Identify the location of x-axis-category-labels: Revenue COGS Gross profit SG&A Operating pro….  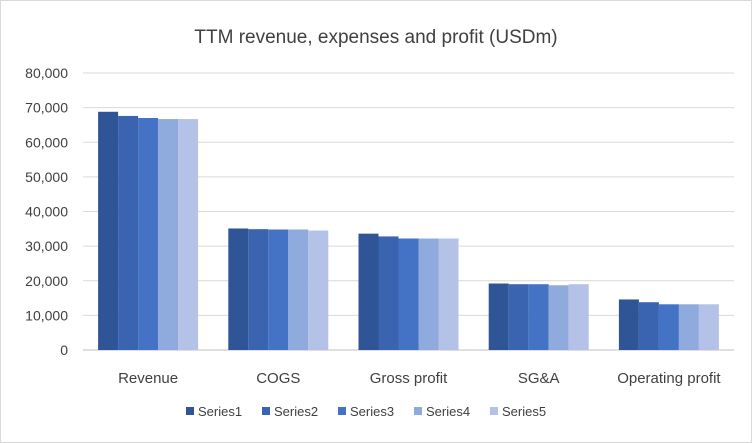
(419, 378).